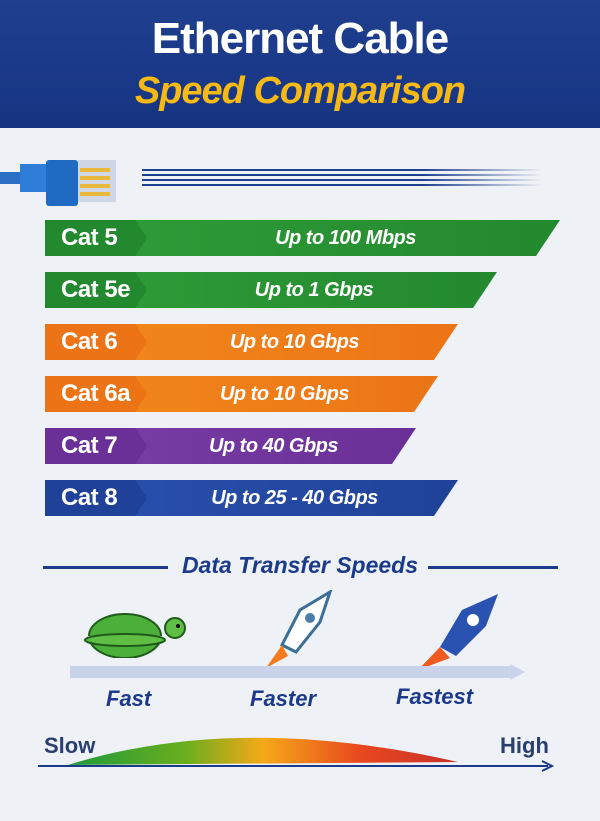  What do you see at coordinates (96, 394) in the screenshot?
I see `cable-category: Cat 6a` at bounding box center [96, 394].